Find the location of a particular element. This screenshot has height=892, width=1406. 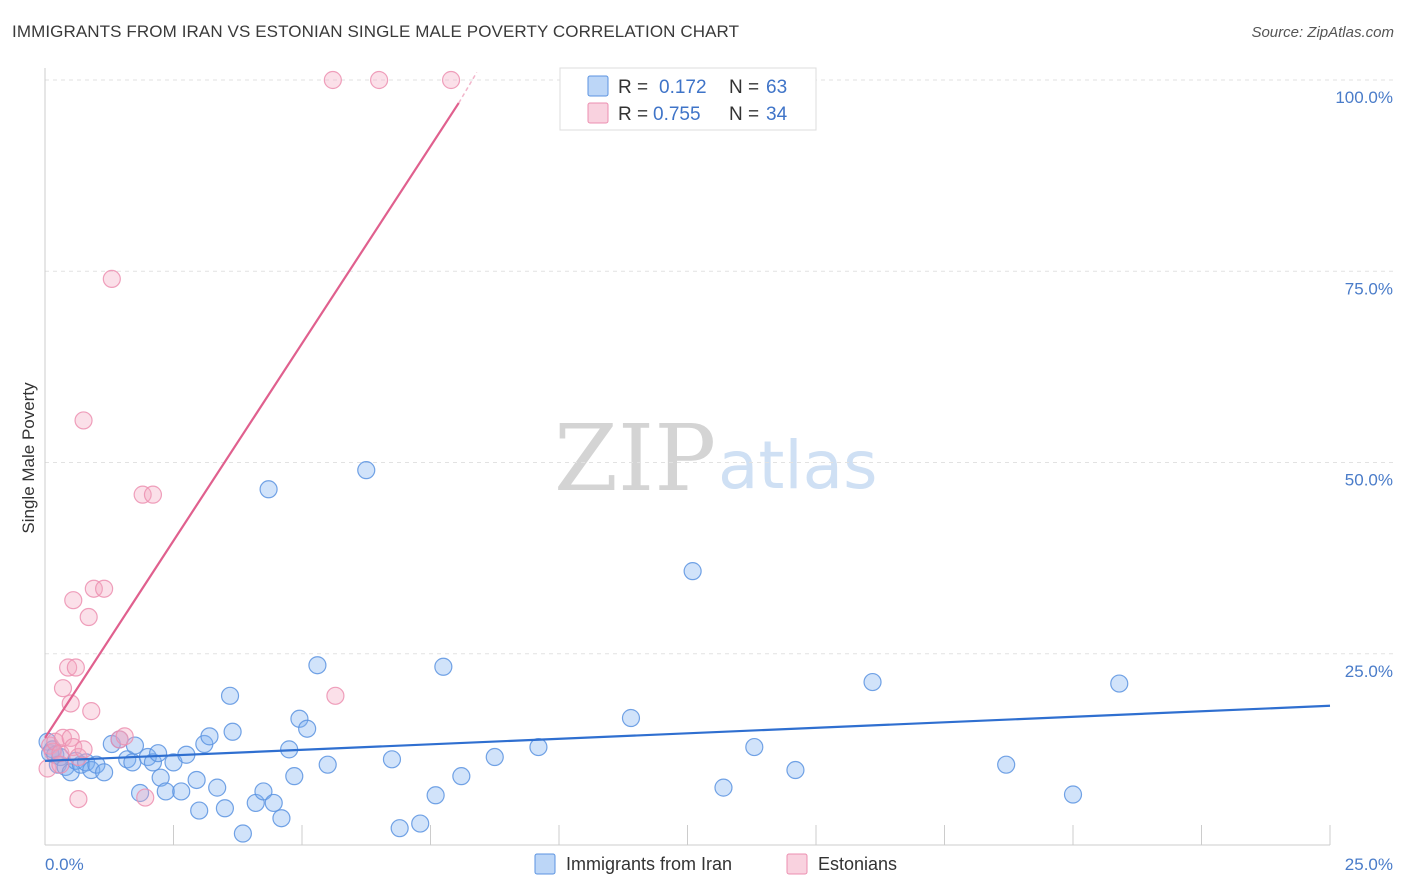

legend-r-label-iran: R = is located at coordinates (633, 87).